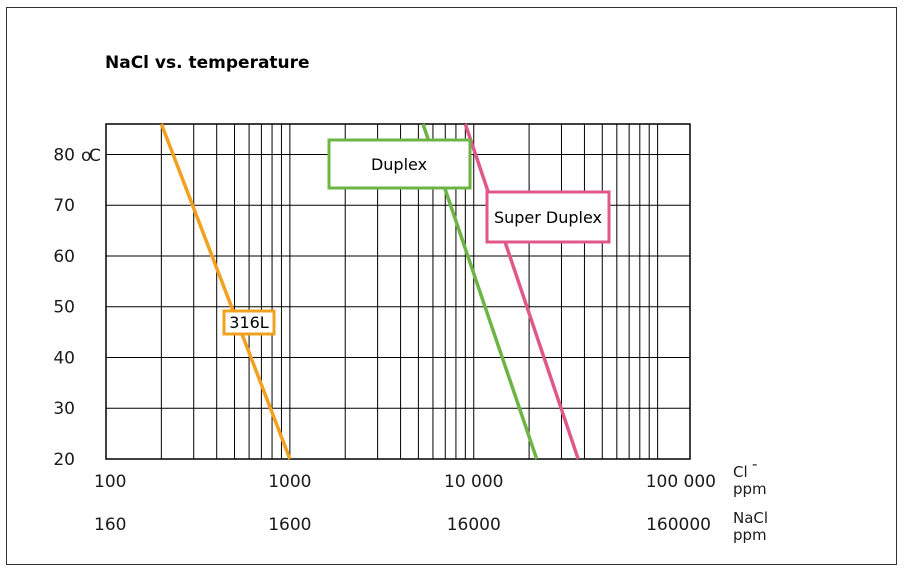 The height and width of the screenshot is (573, 905). I want to click on y-tick-label: 50, so click(64, 308).